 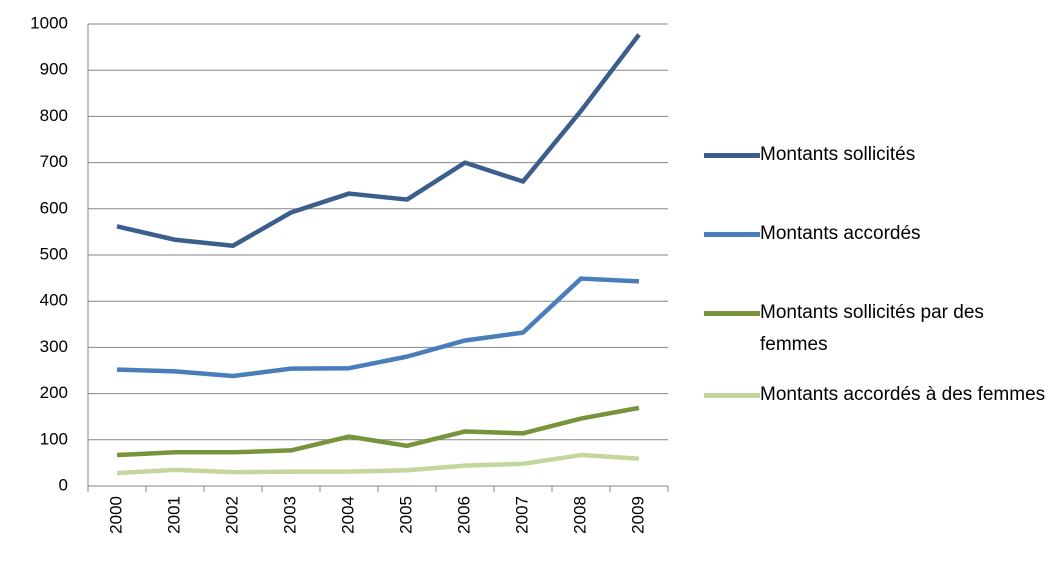 I want to click on y-tick-label: 100, so click(x=54, y=438).